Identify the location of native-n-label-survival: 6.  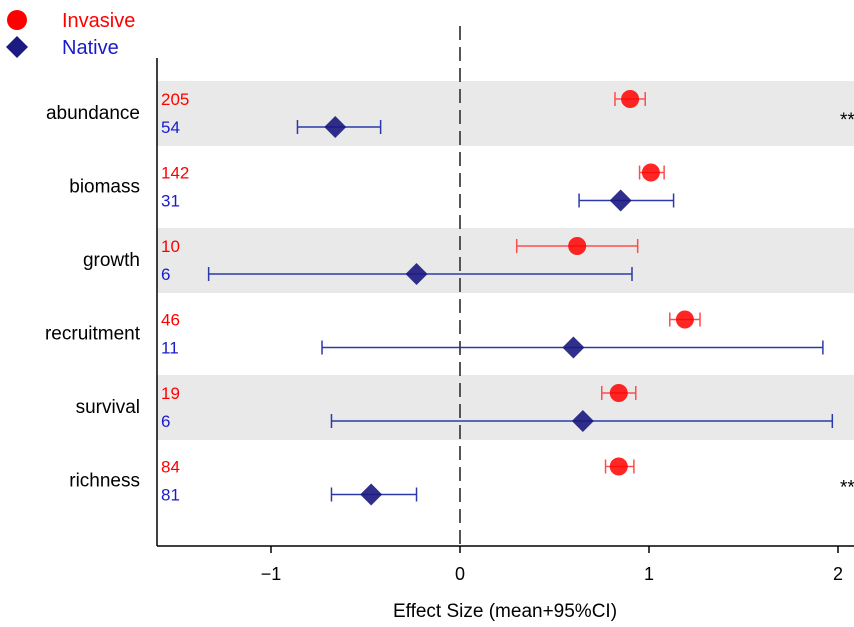
(165, 421).